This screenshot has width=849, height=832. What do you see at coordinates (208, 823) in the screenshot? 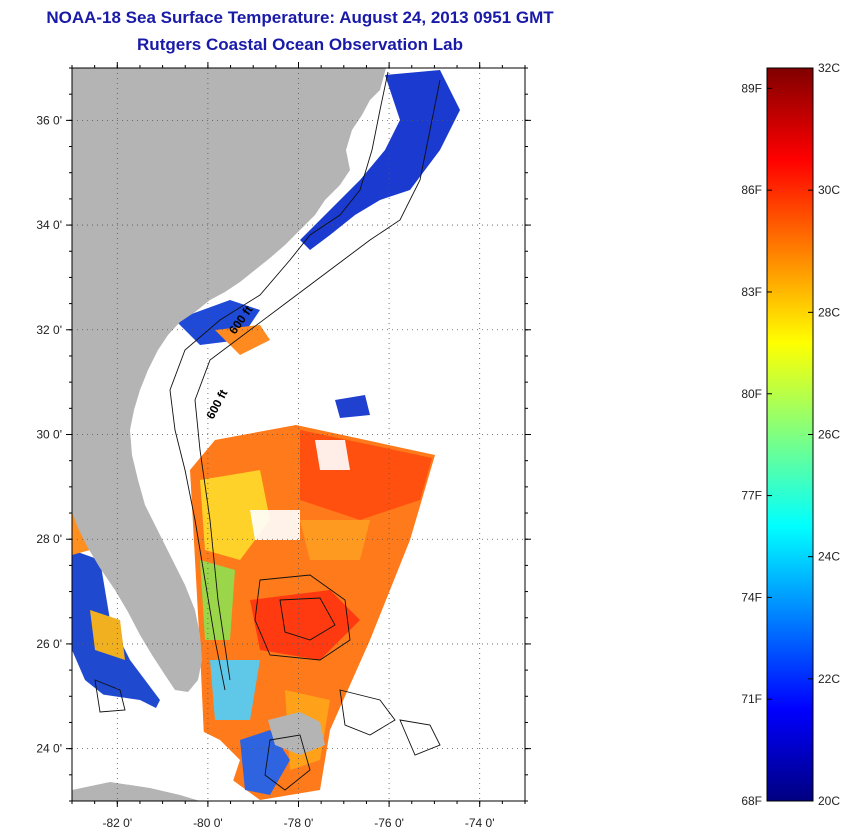
I see `lon-tick-label: -80 0'` at bounding box center [208, 823].